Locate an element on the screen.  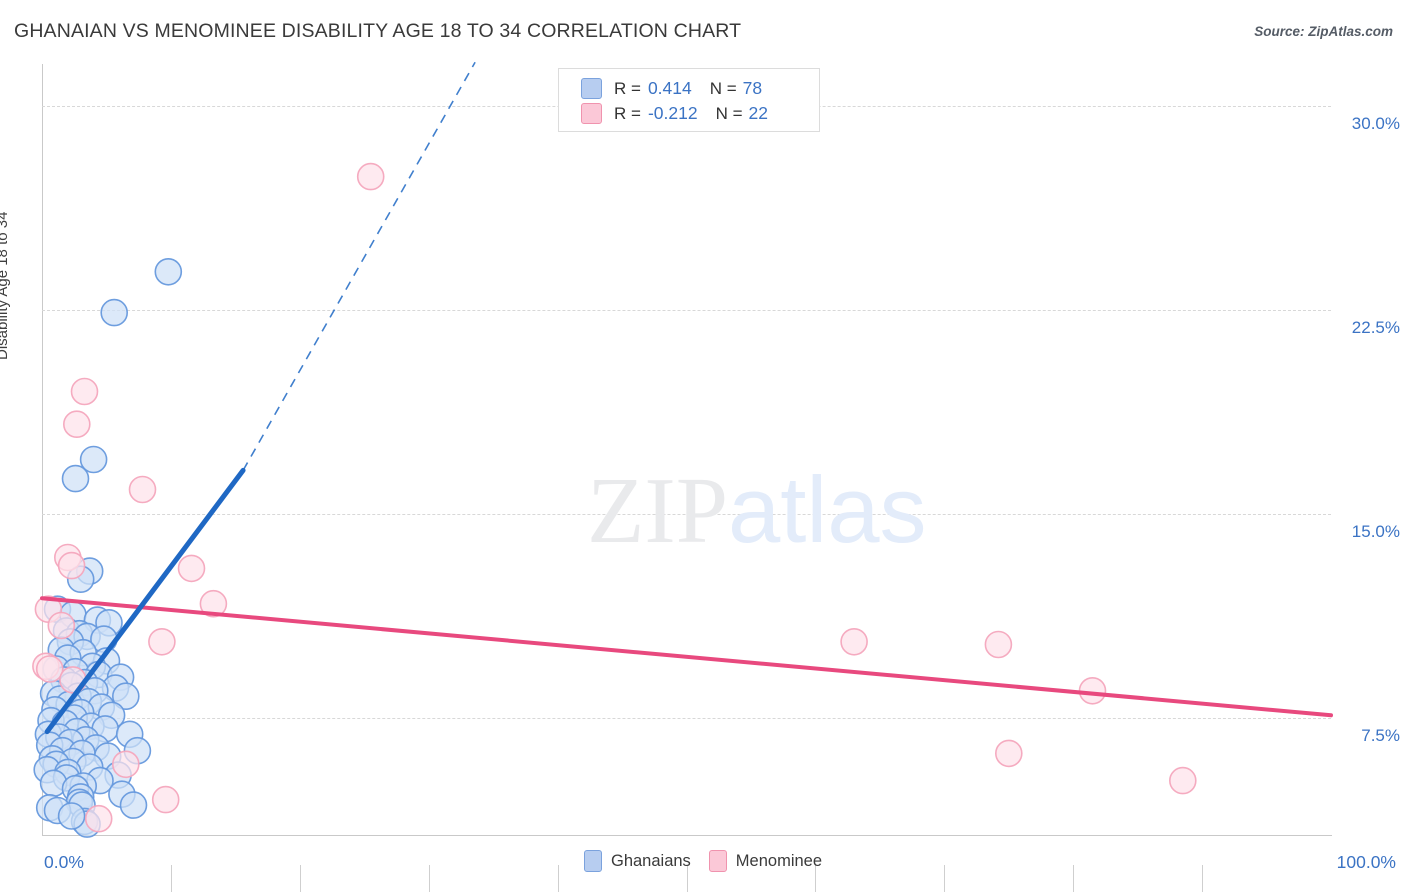
n-value-ghanaians: 78 is located at coordinates (752, 88).